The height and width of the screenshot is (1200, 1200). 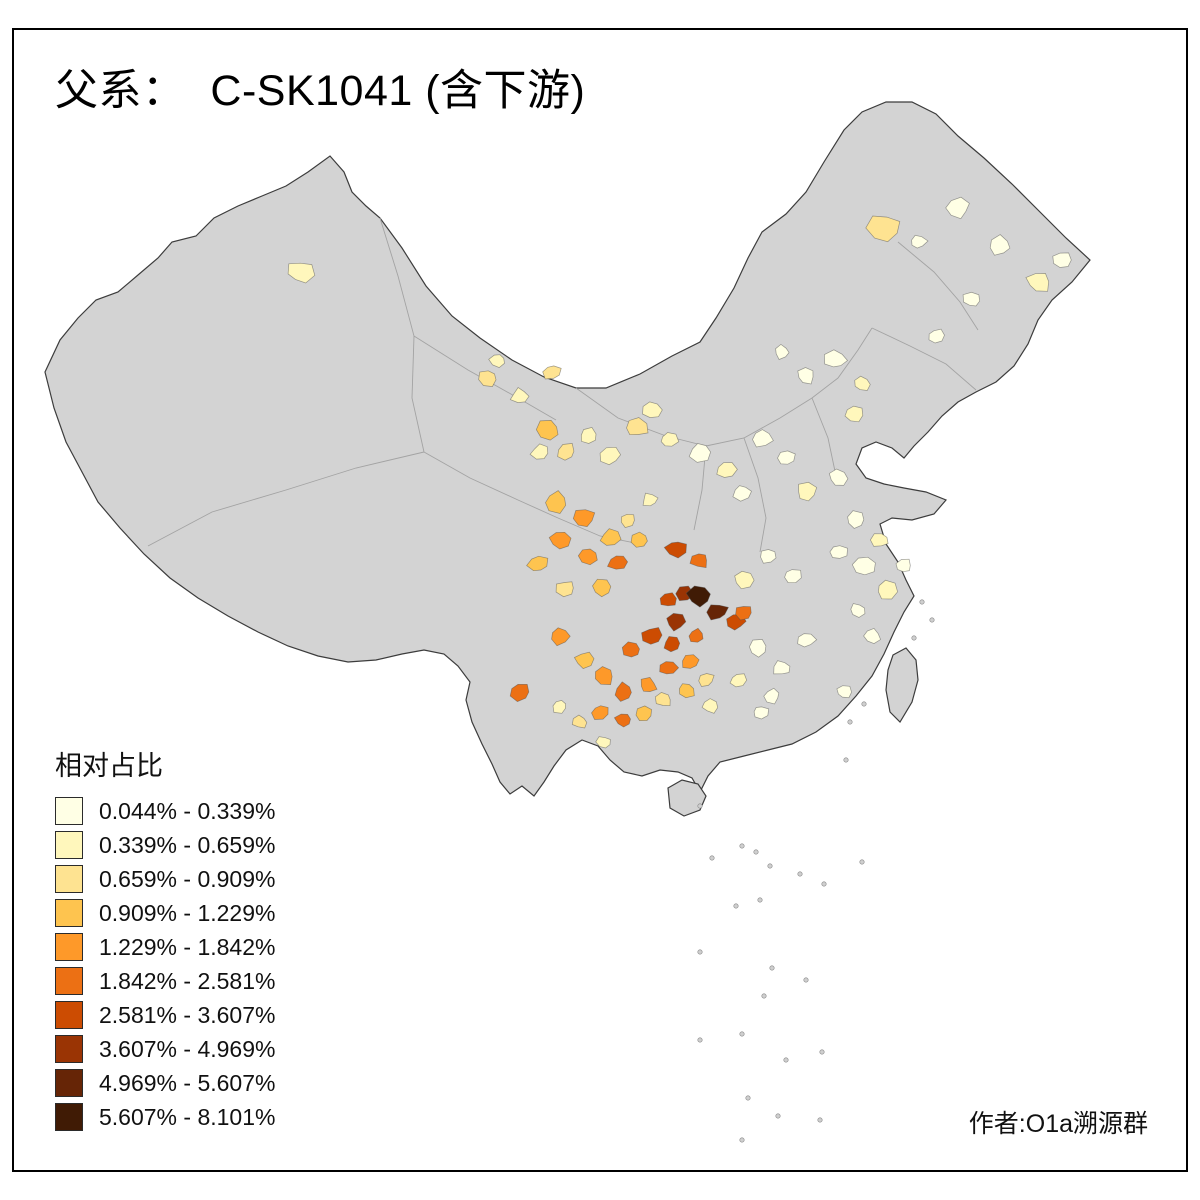 I want to click on legend-row: 0.909% - 1.229%, so click(x=165, y=913).